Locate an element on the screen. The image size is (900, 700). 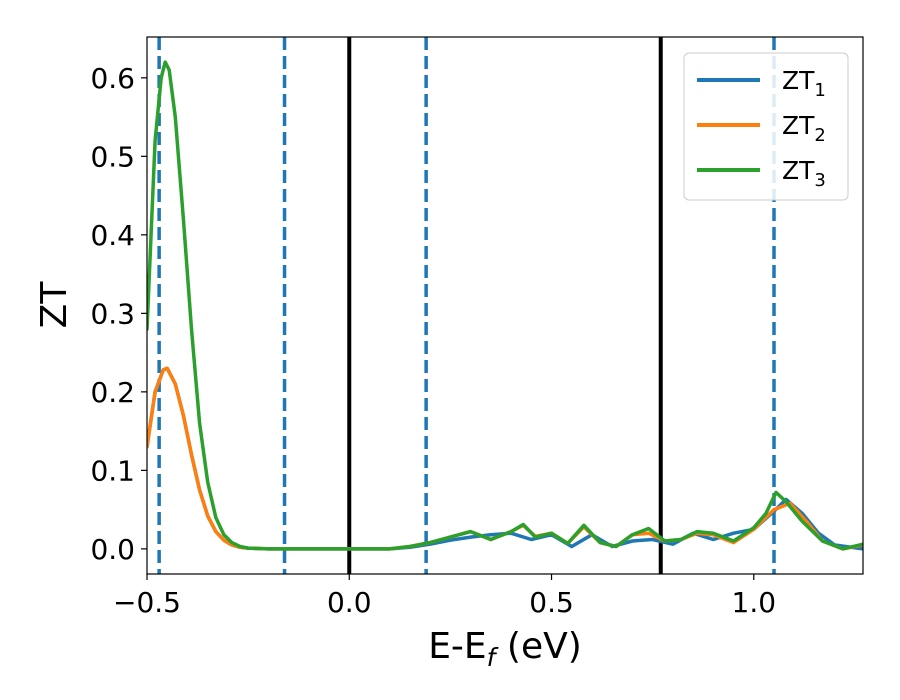
y-tick-label: 0.4 is located at coordinates (112, 235).